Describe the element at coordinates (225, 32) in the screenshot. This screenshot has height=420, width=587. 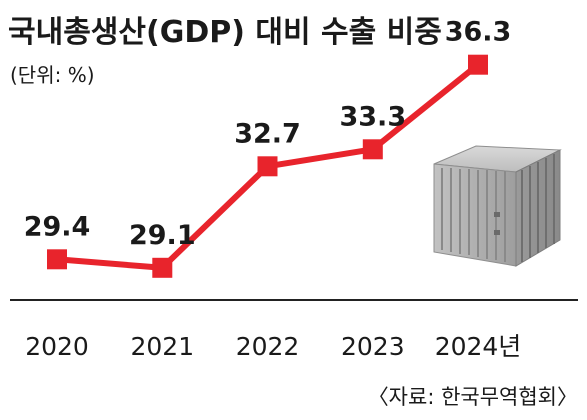
I see `chart-title: 국내총생산(GDP) 대비 수출 비중` at that location.